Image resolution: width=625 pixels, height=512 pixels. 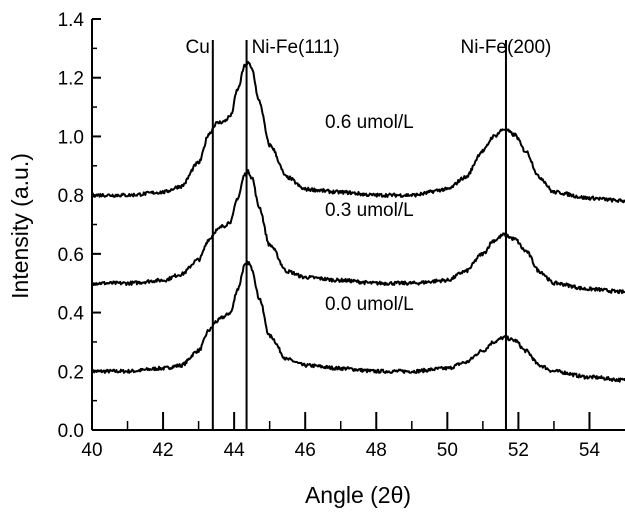 What do you see at coordinates (20, 226) in the screenshot?
I see `y-axis-title: Intensity (a.u.)` at bounding box center [20, 226].